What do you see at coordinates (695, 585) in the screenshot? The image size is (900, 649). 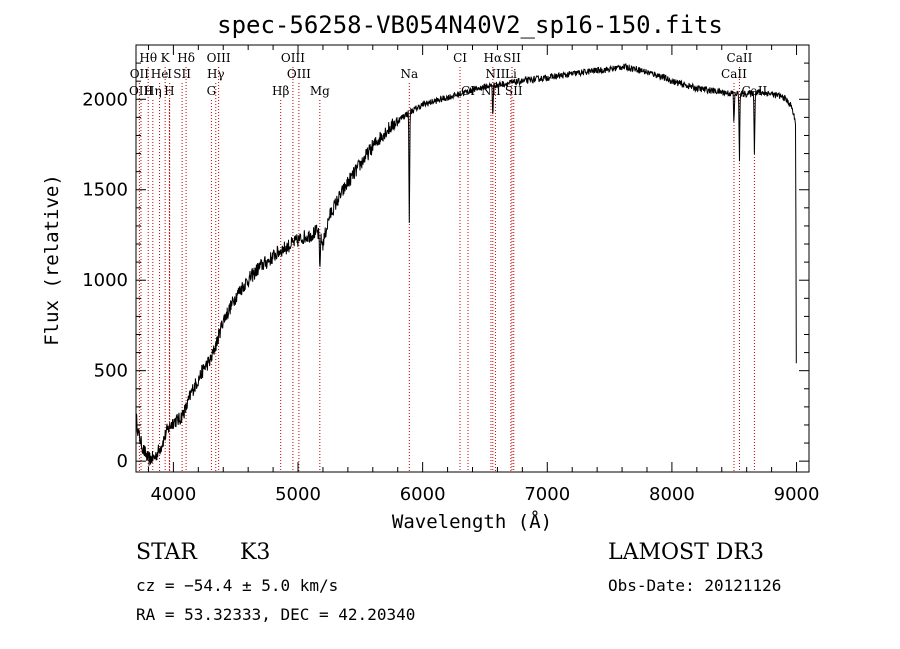 I see `observation-date: Obs-Date: 20121126` at bounding box center [695, 585].